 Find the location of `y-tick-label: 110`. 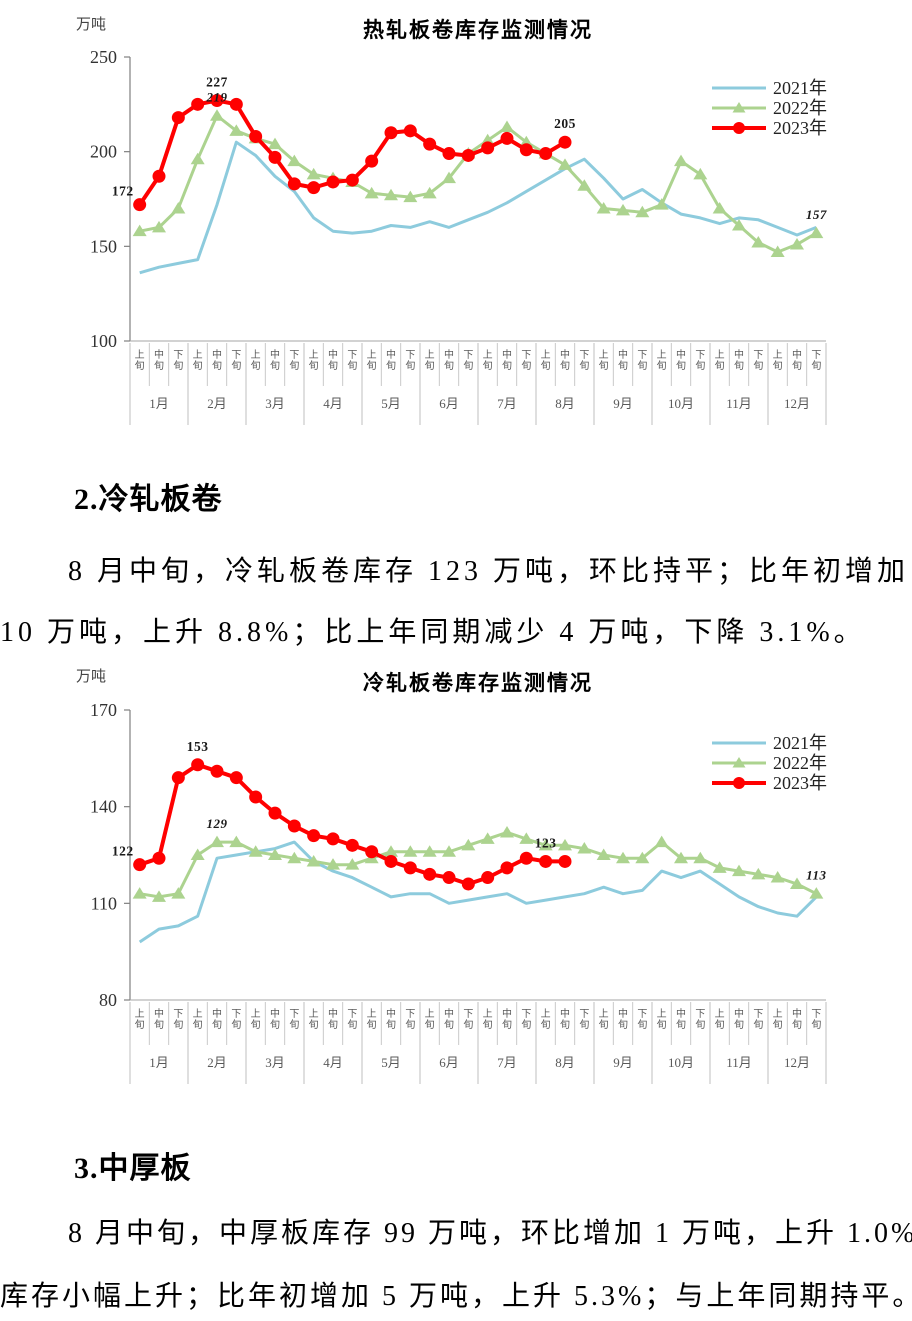

y-tick-label: 110 is located at coordinates (104, 903).